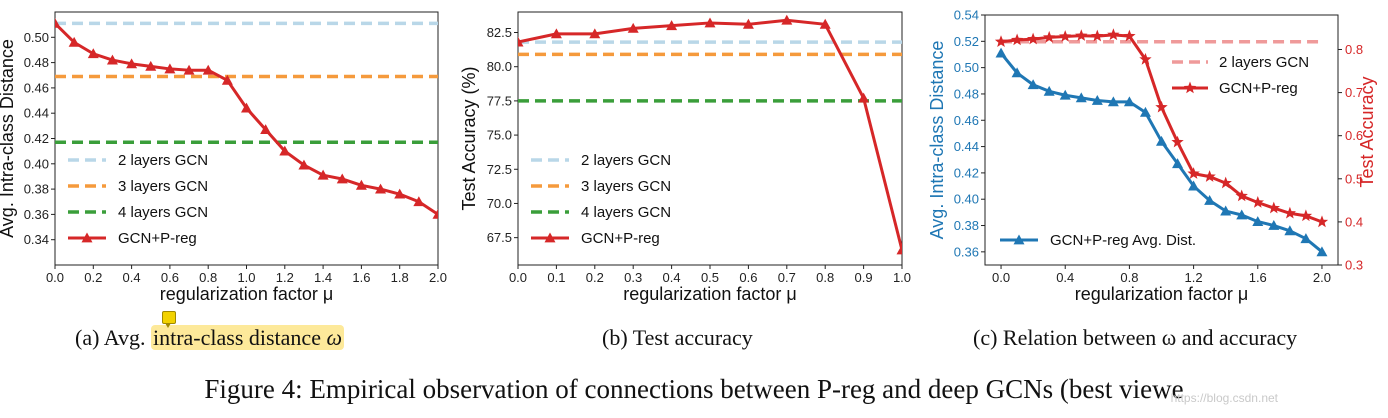 The height and width of the screenshot is (418, 1388). What do you see at coordinates (400, 277) in the screenshot?
I see `x-tick-label: 1.8` at bounding box center [400, 277].